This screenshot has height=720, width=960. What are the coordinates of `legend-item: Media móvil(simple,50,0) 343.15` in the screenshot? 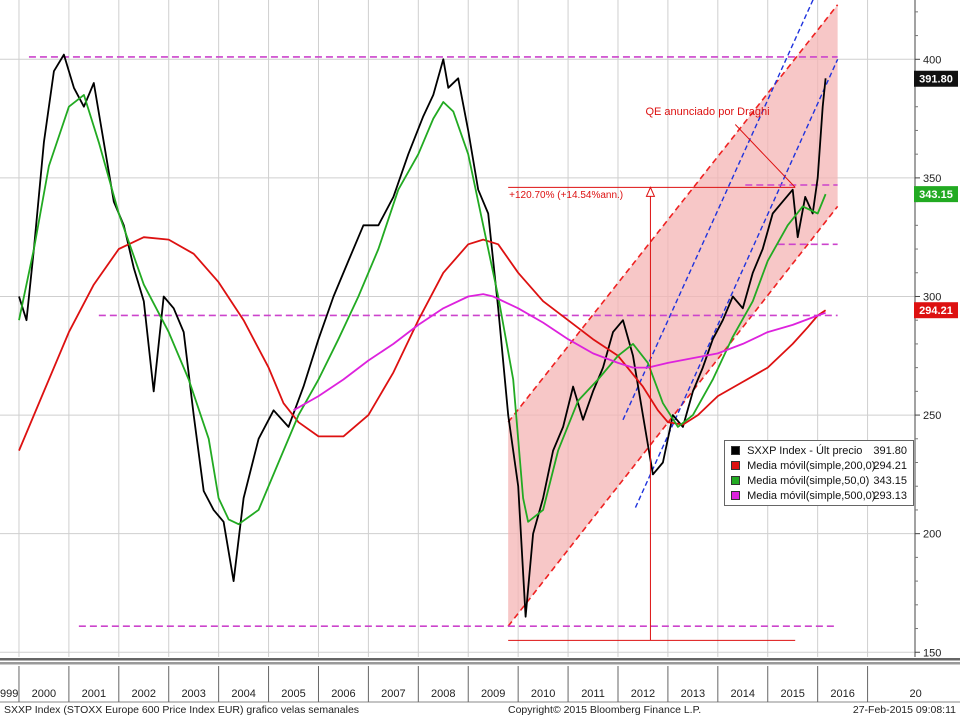 It's located at (820, 481).